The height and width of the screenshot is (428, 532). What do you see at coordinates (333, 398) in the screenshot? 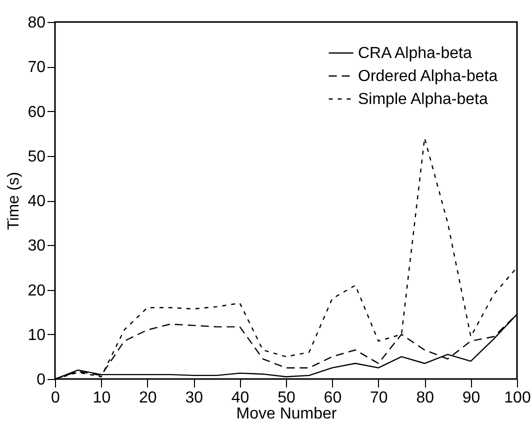
I see `x-tick-label: 60` at bounding box center [333, 398].